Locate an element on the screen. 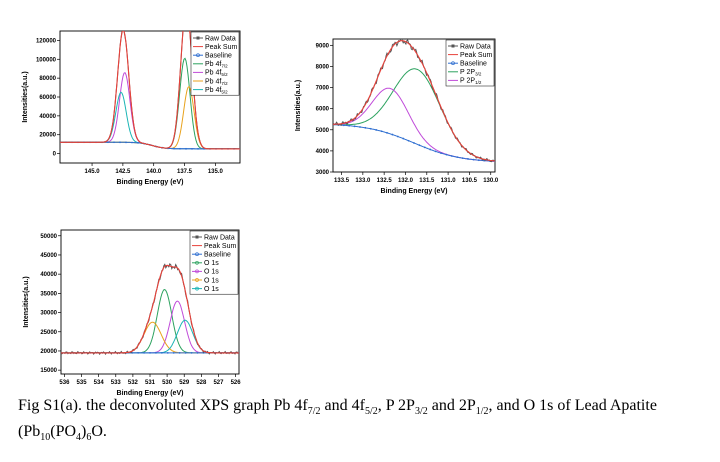 The width and height of the screenshot is (720, 462). caption-subscript: 4 is located at coordinates (79, 438).